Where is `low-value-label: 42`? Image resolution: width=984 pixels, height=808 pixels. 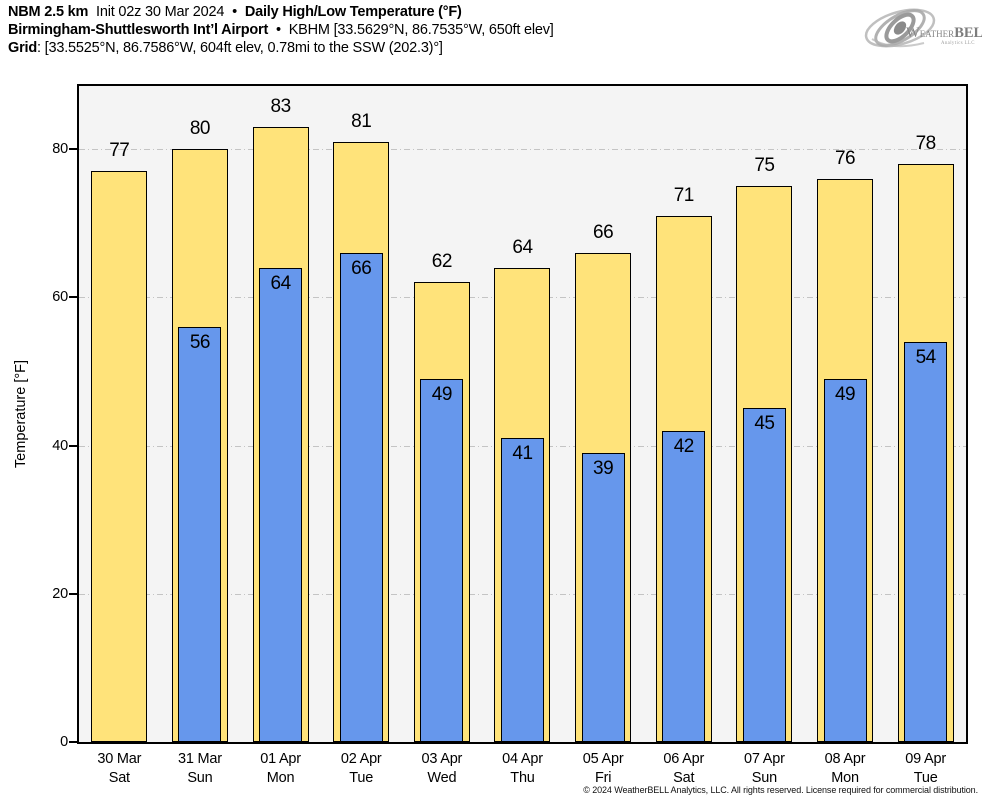 low-value-label: 42 is located at coordinates (684, 446).